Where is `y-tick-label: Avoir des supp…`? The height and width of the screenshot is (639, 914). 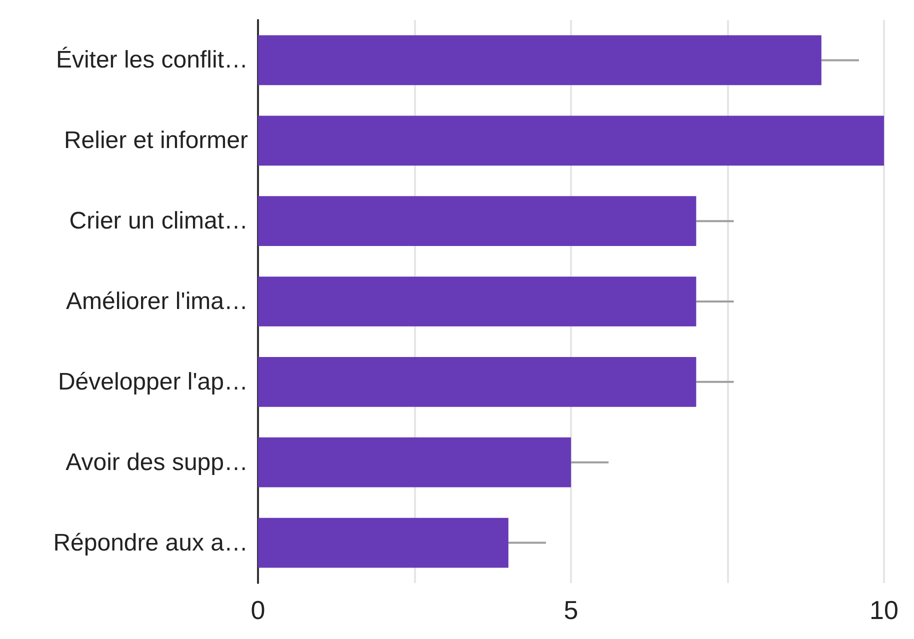
y-tick-label: Avoir des supp… is located at coordinates (157, 462).